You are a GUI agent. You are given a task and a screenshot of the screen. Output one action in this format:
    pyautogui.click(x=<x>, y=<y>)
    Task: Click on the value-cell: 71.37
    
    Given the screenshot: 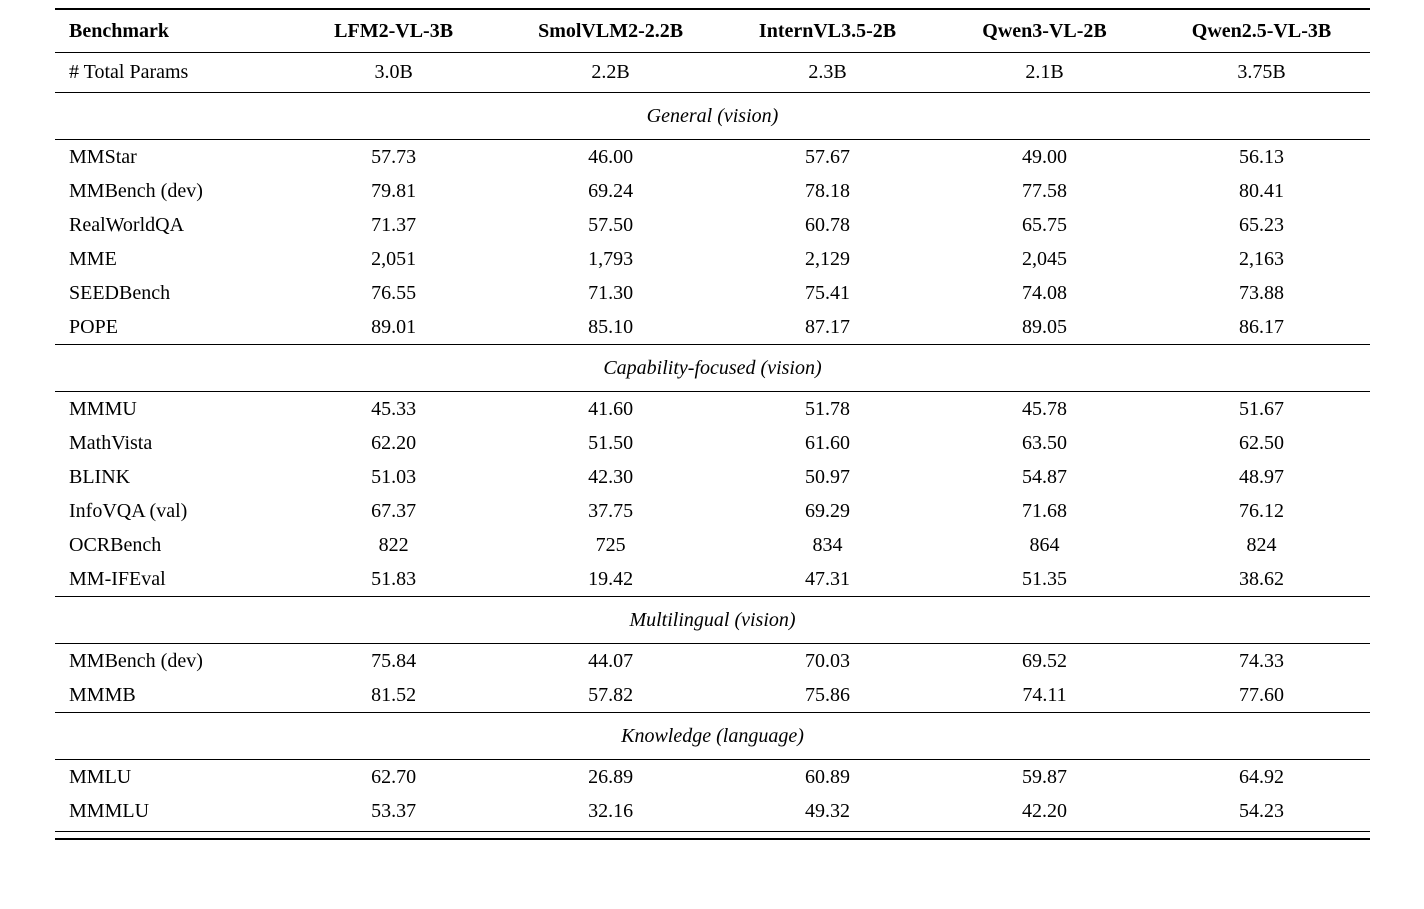 What is the action you would take?
    pyautogui.click(x=394, y=225)
    